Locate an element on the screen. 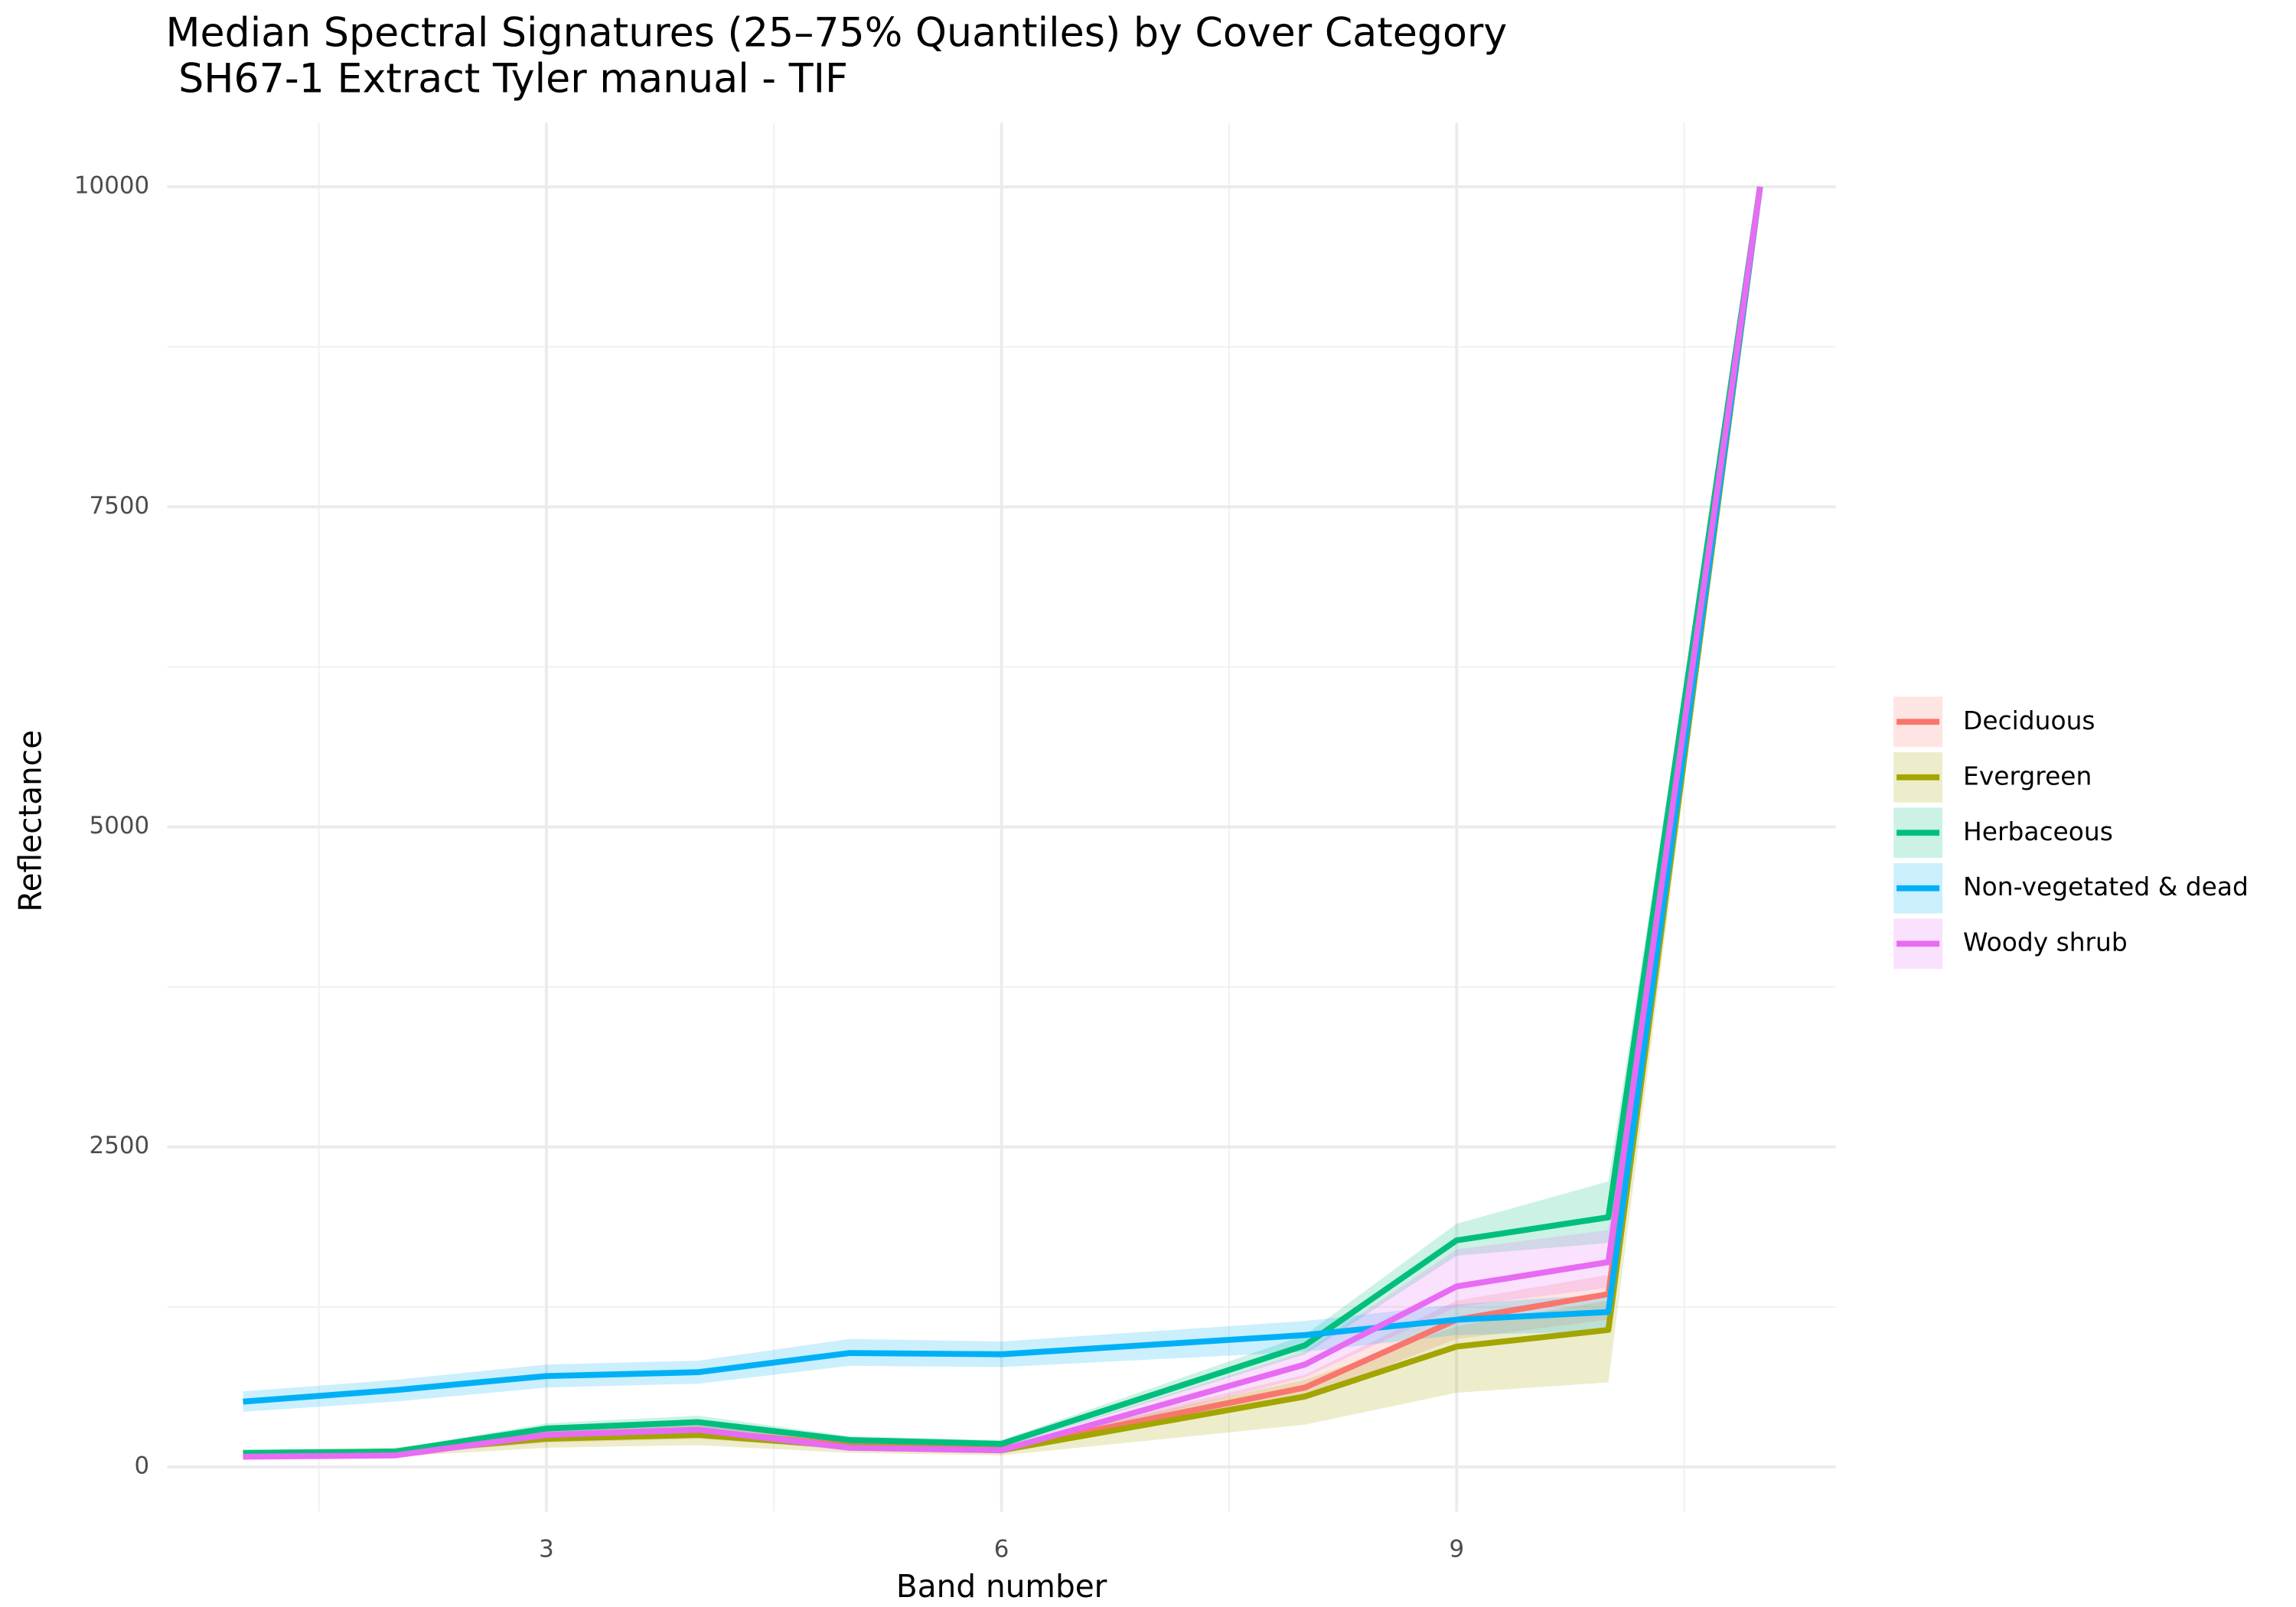 The image size is (2296, 1607). x-tick-label: 3 is located at coordinates (546, 1549).